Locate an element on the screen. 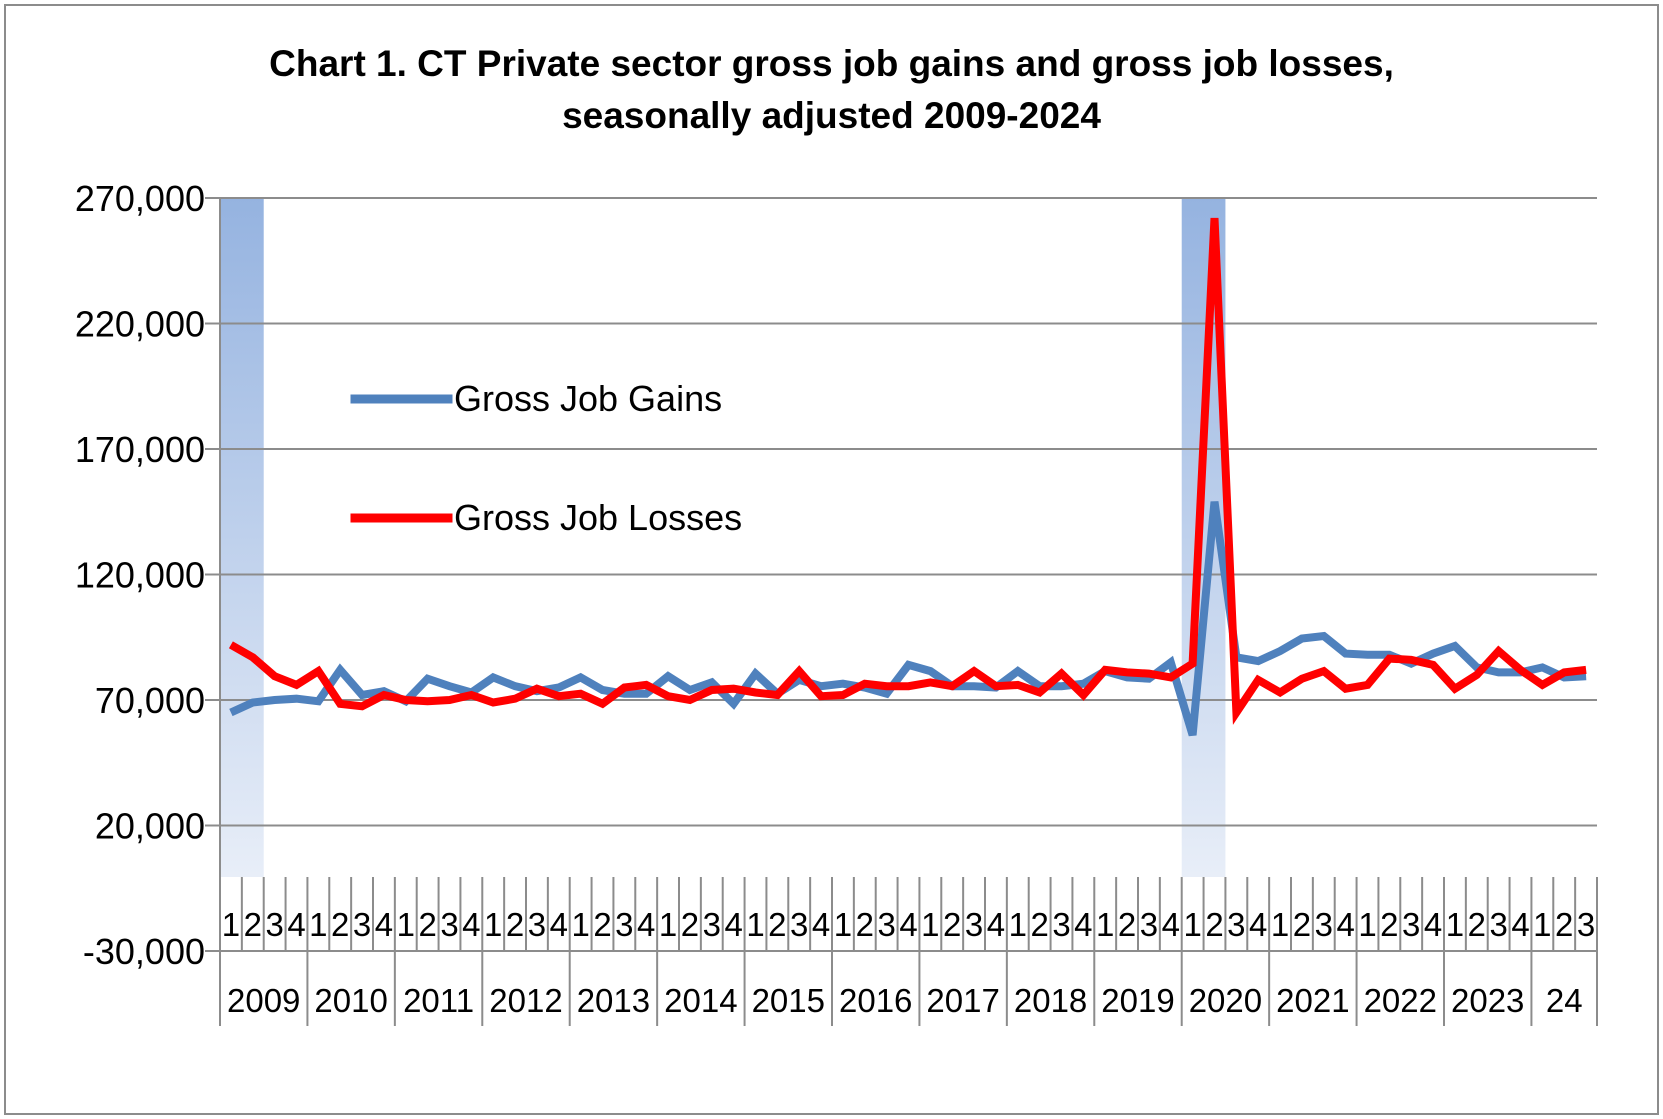  year-label: 2021 is located at coordinates (1312, 1000).